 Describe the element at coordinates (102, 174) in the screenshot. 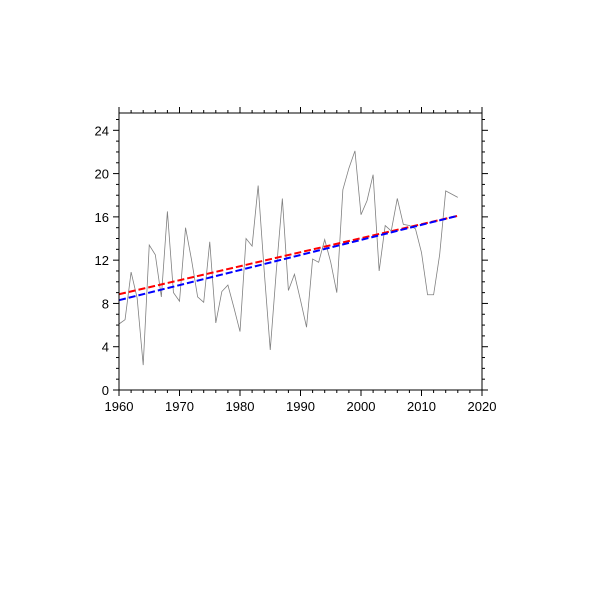

I see `y-tick-label: 20` at that location.